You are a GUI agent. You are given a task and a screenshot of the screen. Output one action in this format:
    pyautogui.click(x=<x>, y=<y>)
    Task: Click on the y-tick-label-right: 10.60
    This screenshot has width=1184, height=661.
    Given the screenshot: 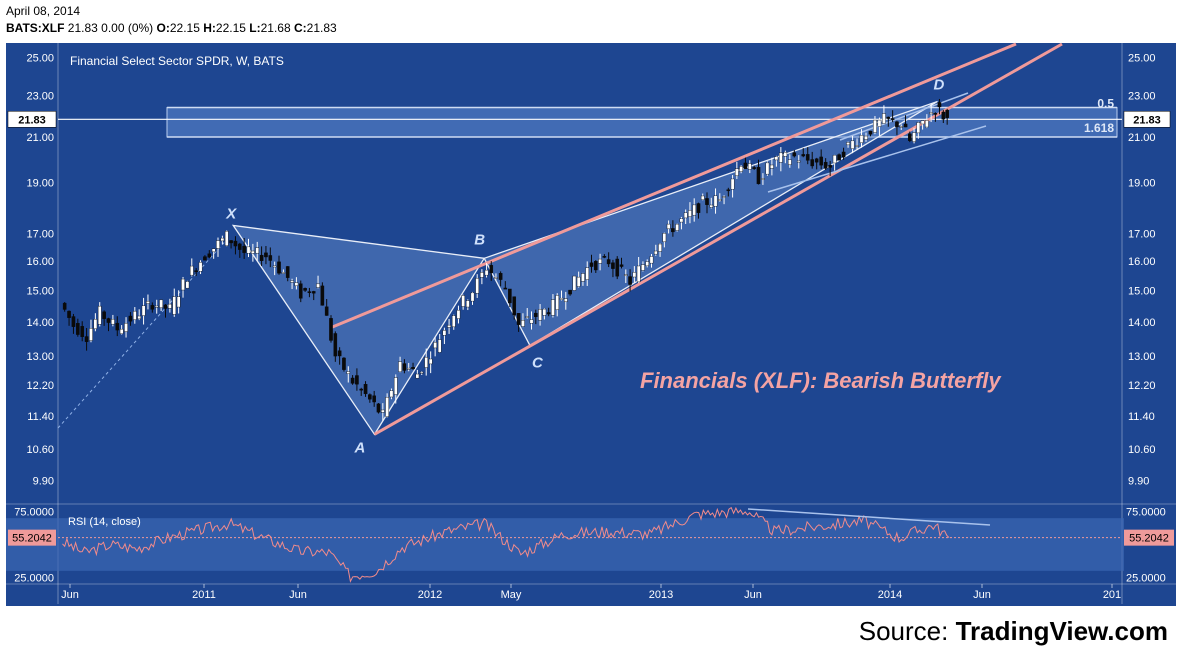 What is the action you would take?
    pyautogui.click(x=1142, y=450)
    